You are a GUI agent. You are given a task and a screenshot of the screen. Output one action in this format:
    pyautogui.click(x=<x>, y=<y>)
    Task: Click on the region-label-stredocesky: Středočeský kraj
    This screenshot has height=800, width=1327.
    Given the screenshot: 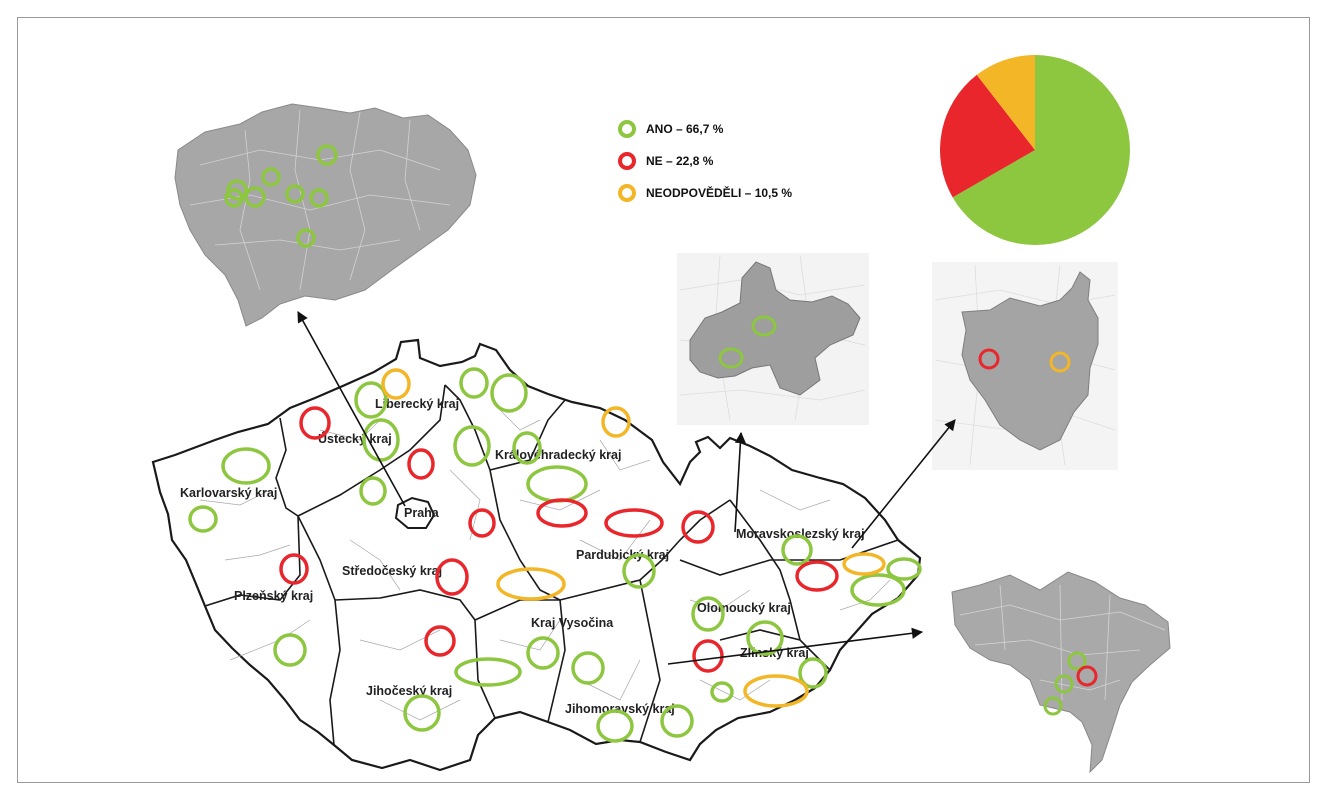 What is the action you would take?
    pyautogui.click(x=392, y=571)
    